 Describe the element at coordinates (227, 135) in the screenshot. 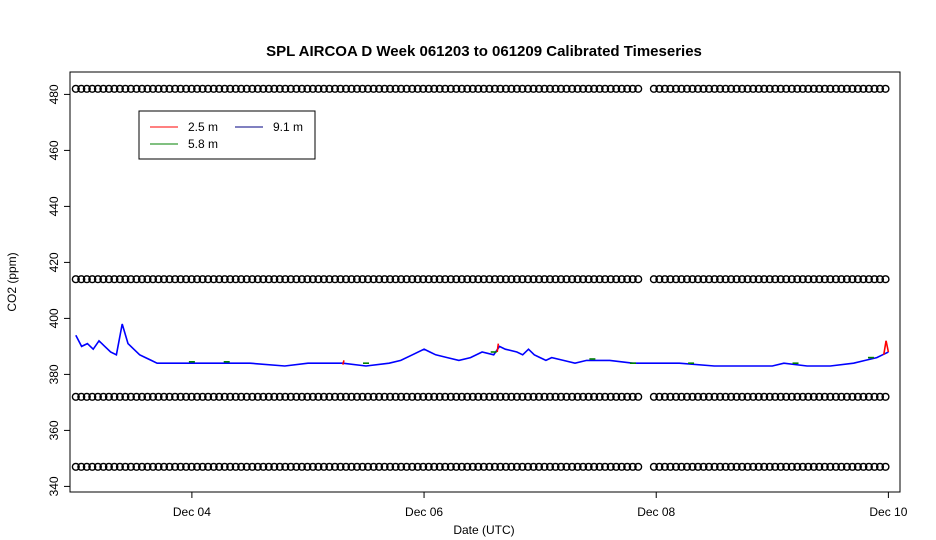

I see `legend-box` at that location.